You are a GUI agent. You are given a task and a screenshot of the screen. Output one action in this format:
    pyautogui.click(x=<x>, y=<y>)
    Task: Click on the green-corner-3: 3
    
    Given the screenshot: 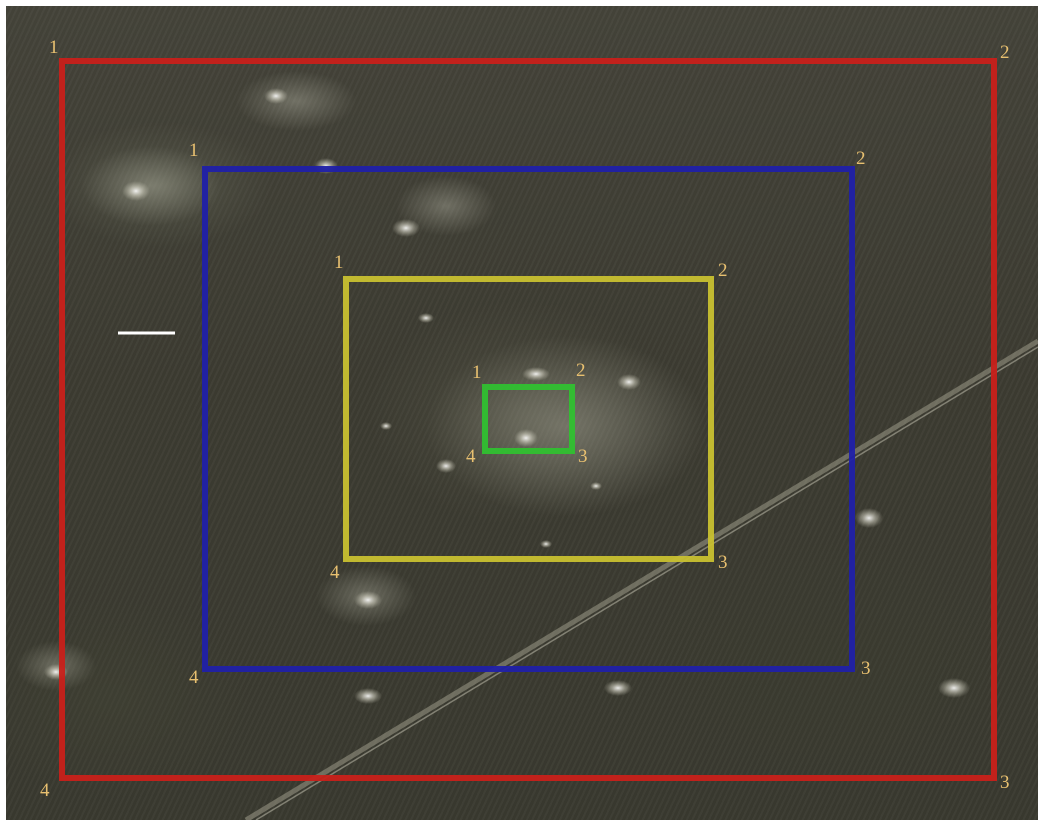 What is the action you would take?
    pyautogui.click(x=583, y=456)
    